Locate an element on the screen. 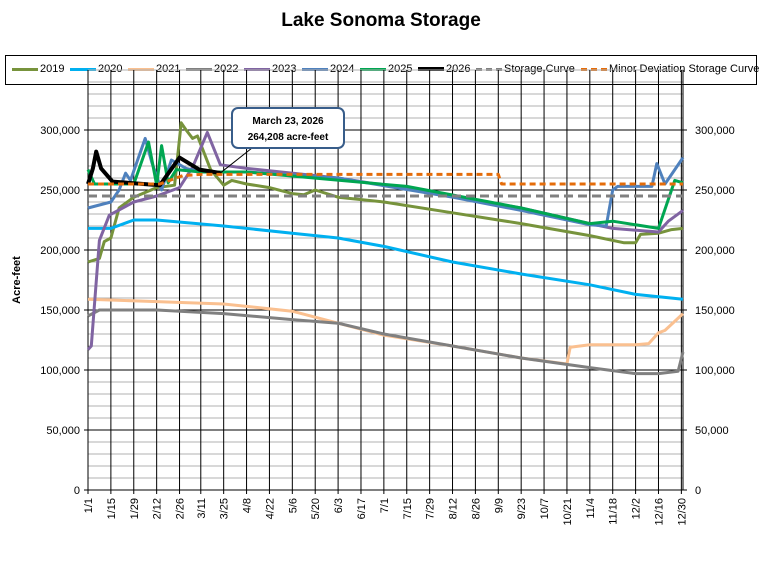 This screenshot has height=576, width=762. x-tick-label: 7/29 is located at coordinates (431, 508).